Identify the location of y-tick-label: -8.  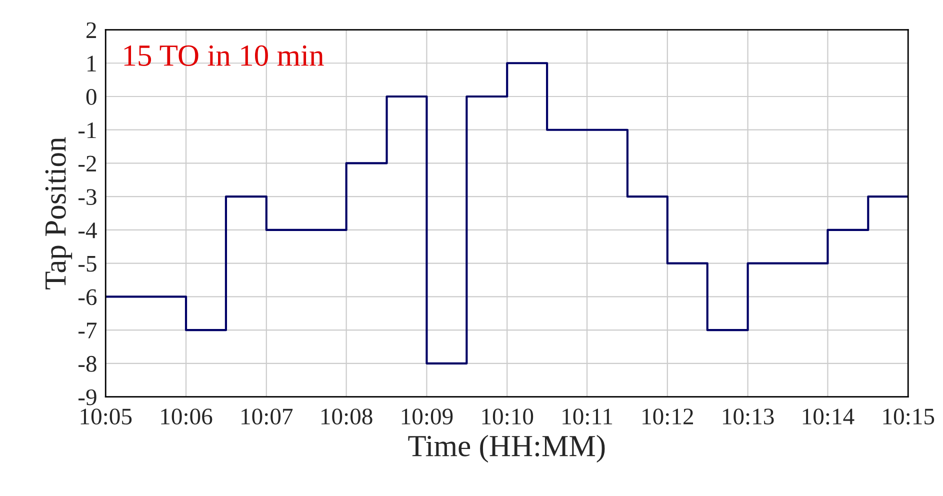
(87, 364).